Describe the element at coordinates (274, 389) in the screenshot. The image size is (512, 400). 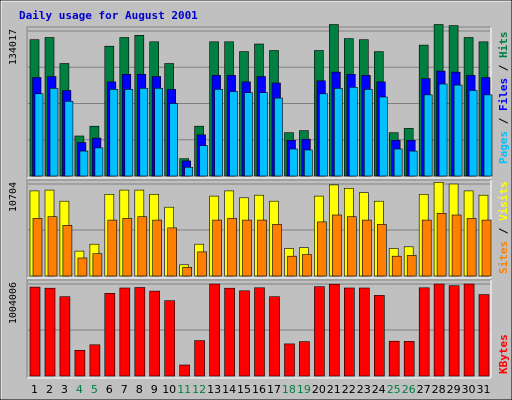
I see `day-label-17: 17` at that location.